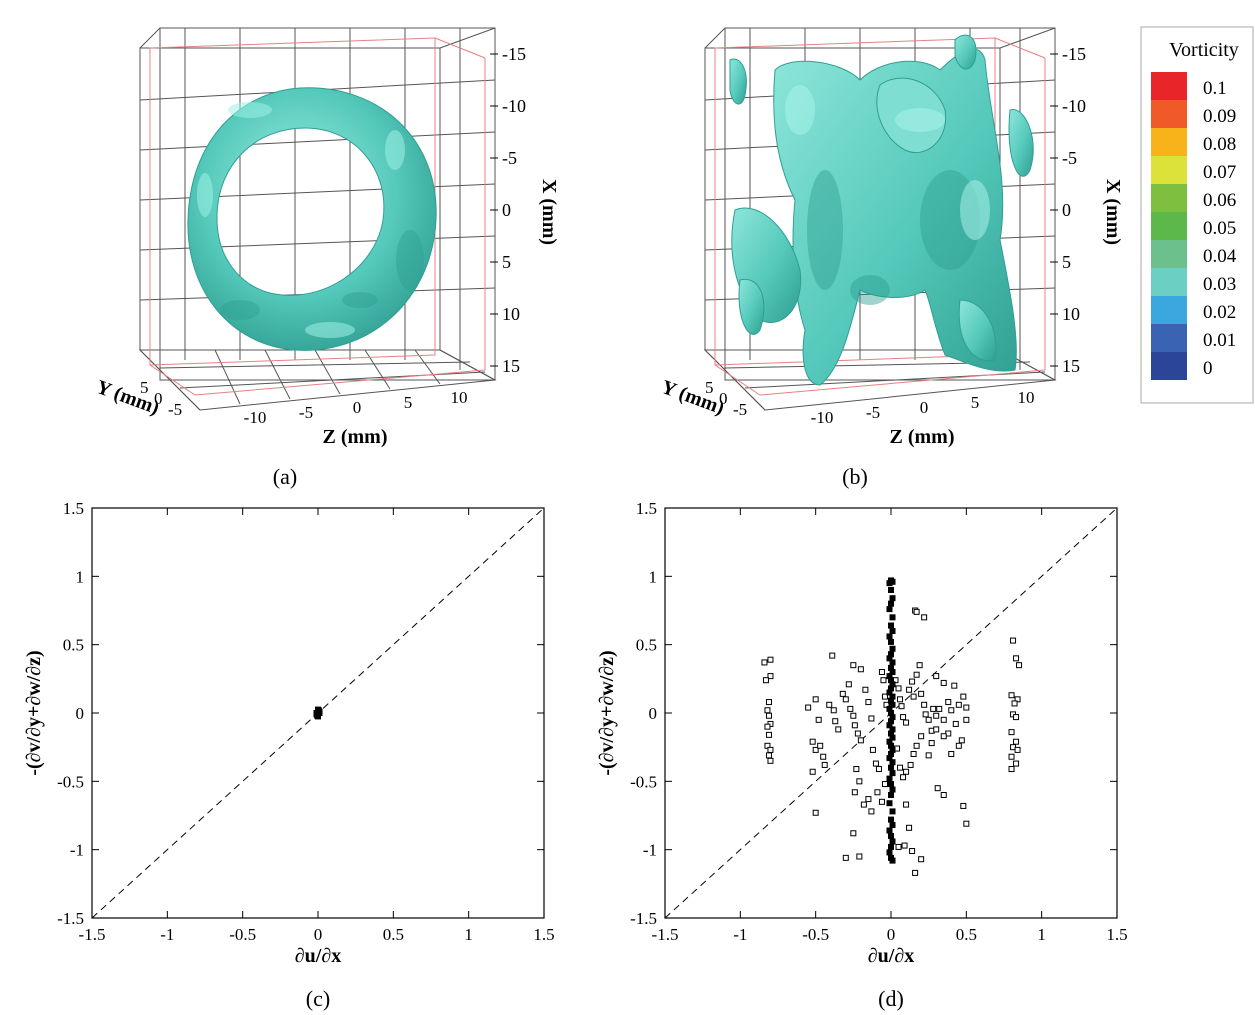 Image resolution: width=1255 pixels, height=1015 pixels. I want to click on x-tick-label: 0.5, so click(393, 934).